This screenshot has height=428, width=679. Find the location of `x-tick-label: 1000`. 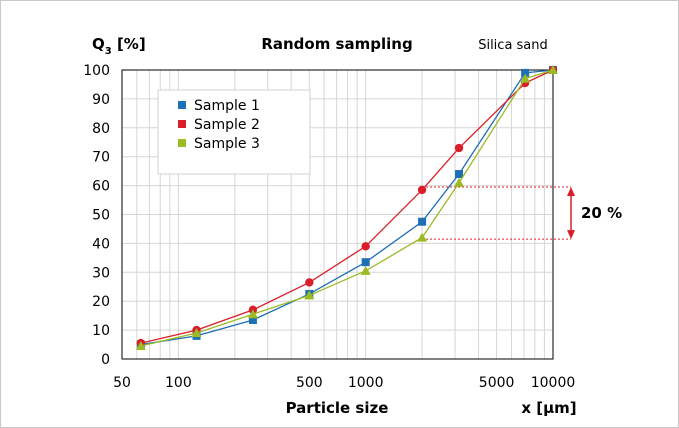

x-tick-label: 1000 is located at coordinates (366, 383).